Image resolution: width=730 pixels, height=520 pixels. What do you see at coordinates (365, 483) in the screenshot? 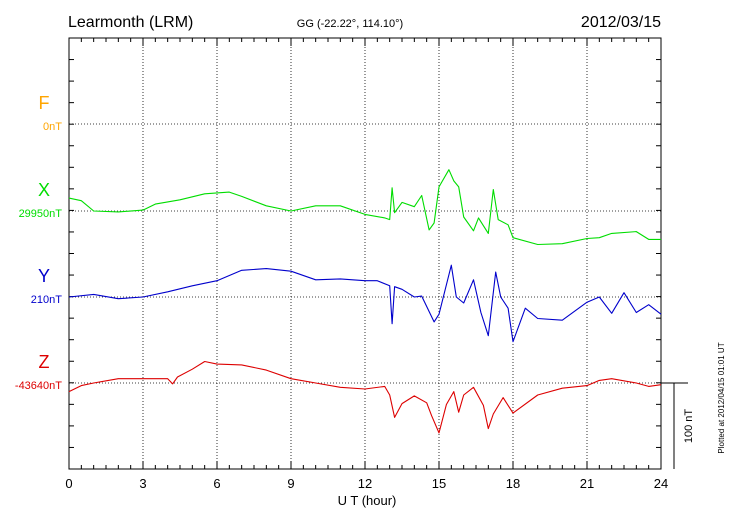
I see `x-tick-label-12: 12` at bounding box center [365, 483].